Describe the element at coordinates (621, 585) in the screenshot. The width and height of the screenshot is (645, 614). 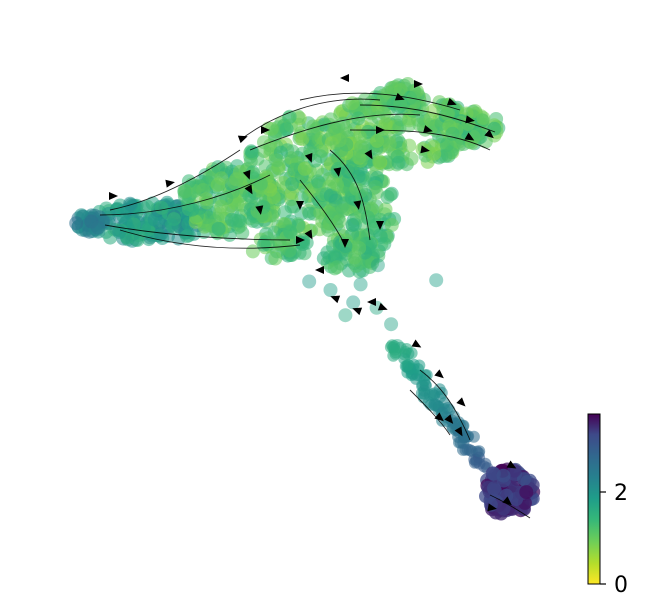
I see `colorbar-tick-label-0: 0` at that location.